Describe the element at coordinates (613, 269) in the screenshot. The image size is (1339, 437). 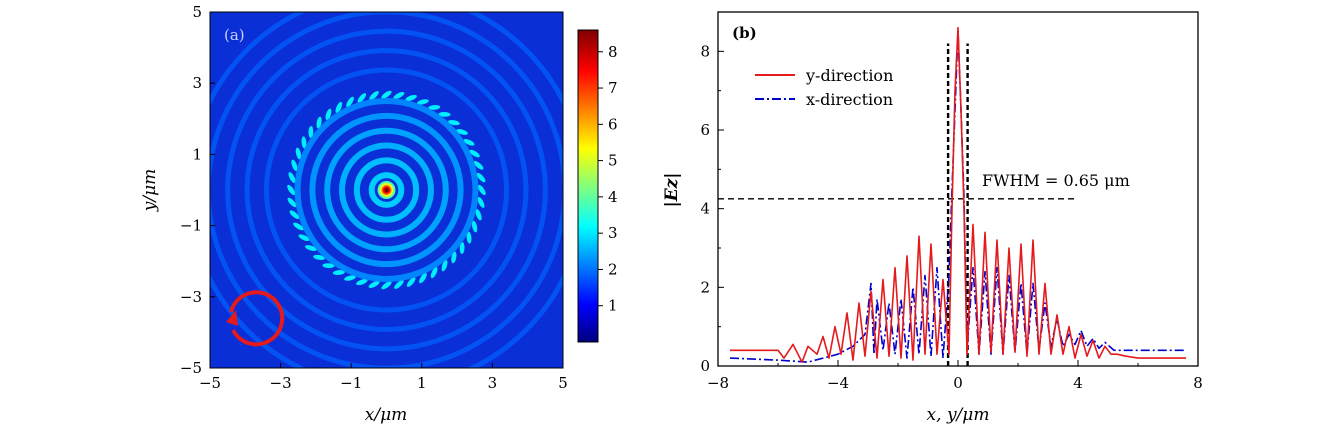
I see `colorbar-tick-label: 2` at that location.